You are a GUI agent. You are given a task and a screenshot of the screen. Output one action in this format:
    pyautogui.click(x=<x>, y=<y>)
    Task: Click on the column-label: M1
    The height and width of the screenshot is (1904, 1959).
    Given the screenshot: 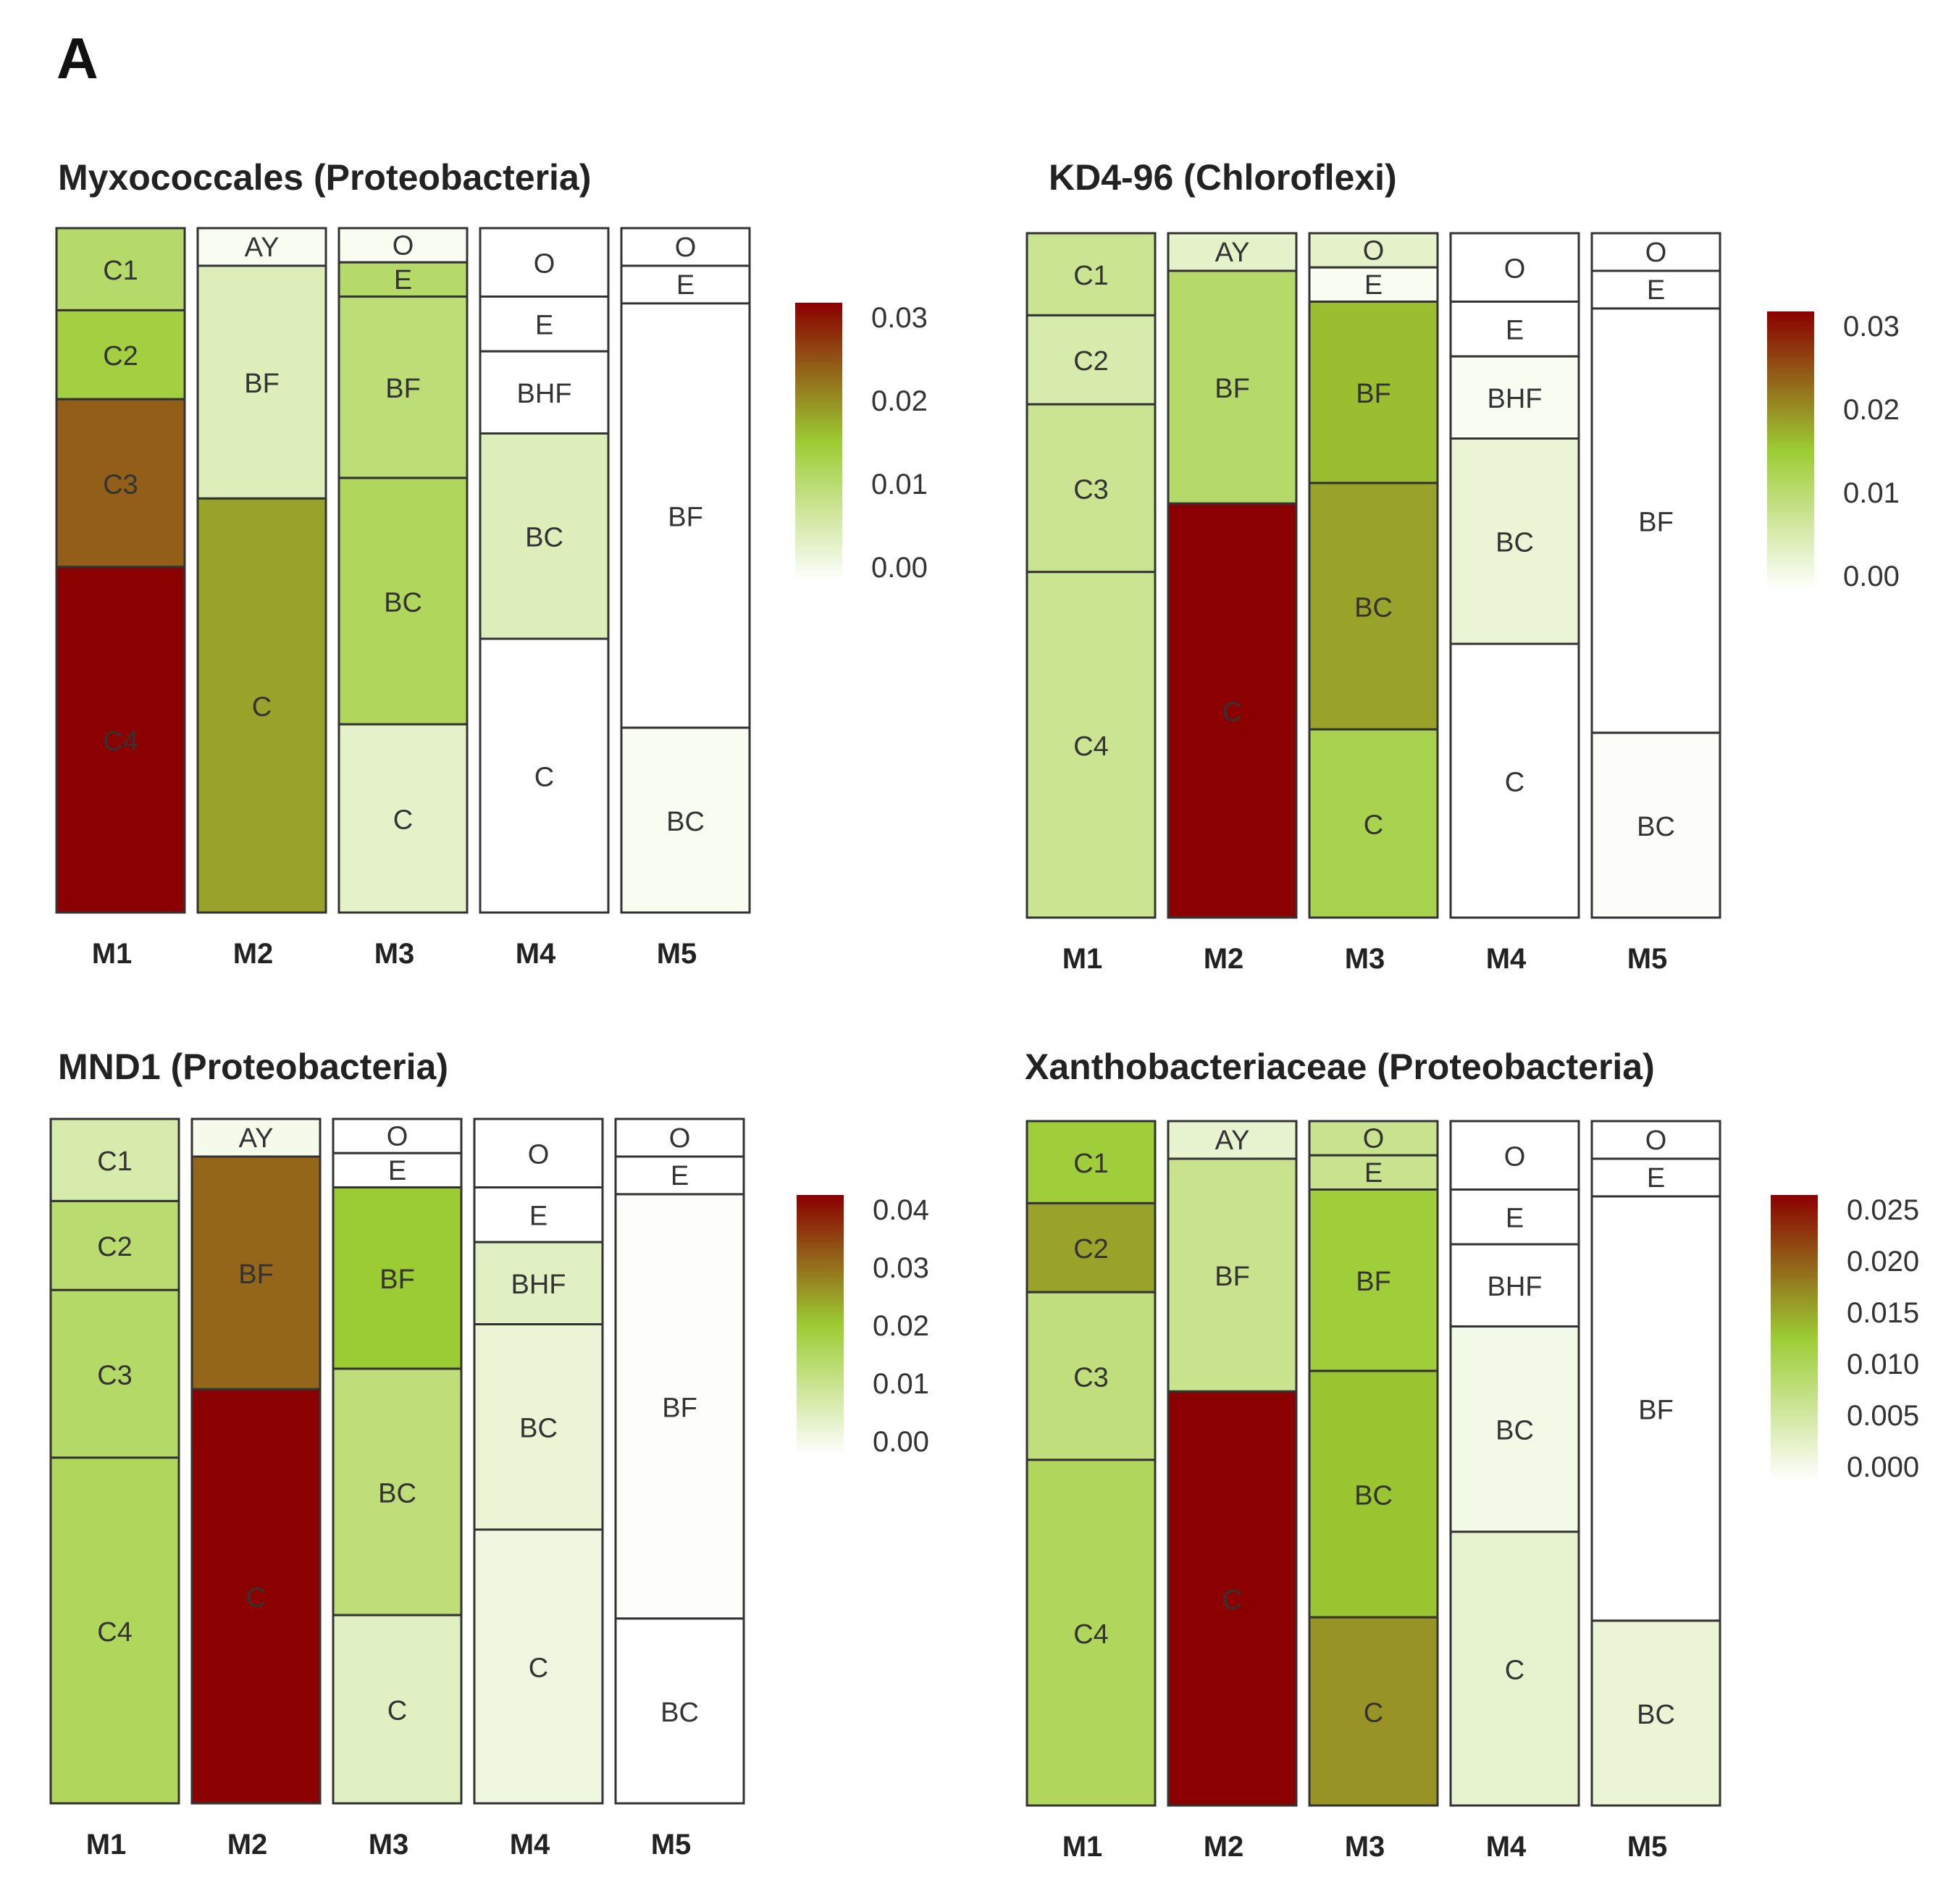 What is the action you would take?
    pyautogui.click(x=1082, y=1847)
    